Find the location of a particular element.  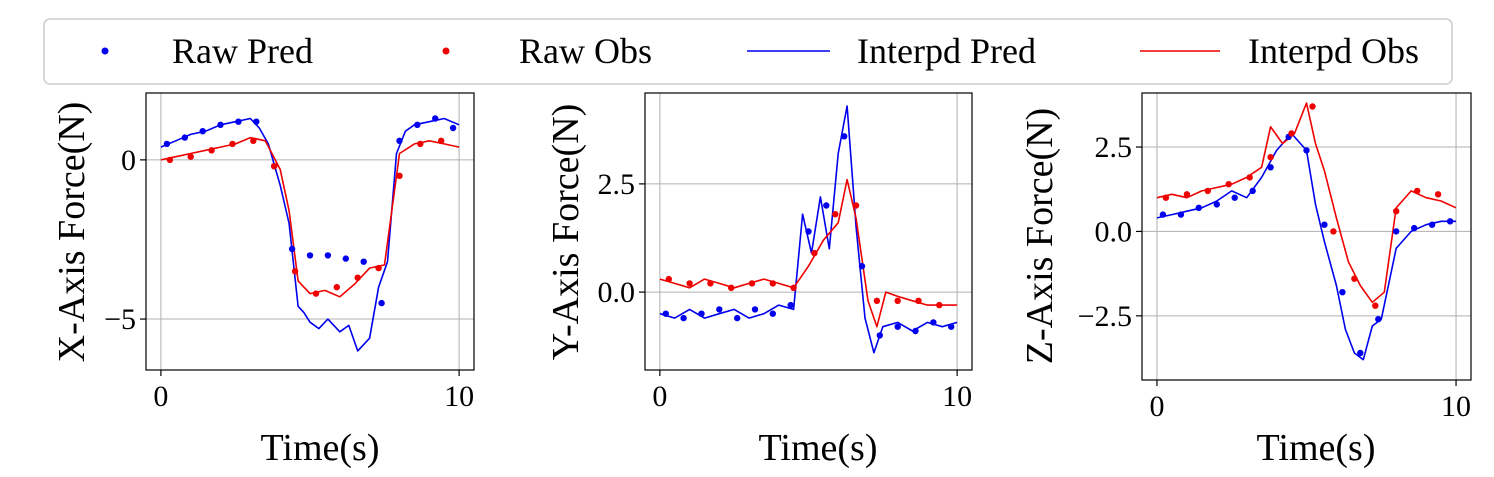

x-panel-xlabel: Time(s) is located at coordinates (320, 448).